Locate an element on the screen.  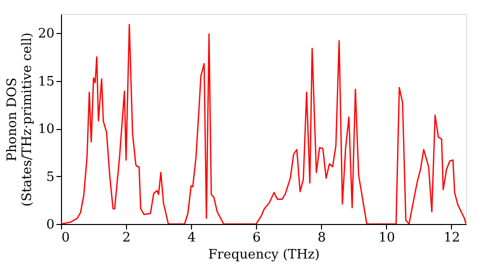
x-tick-label: 12 is located at coordinates (452, 238).